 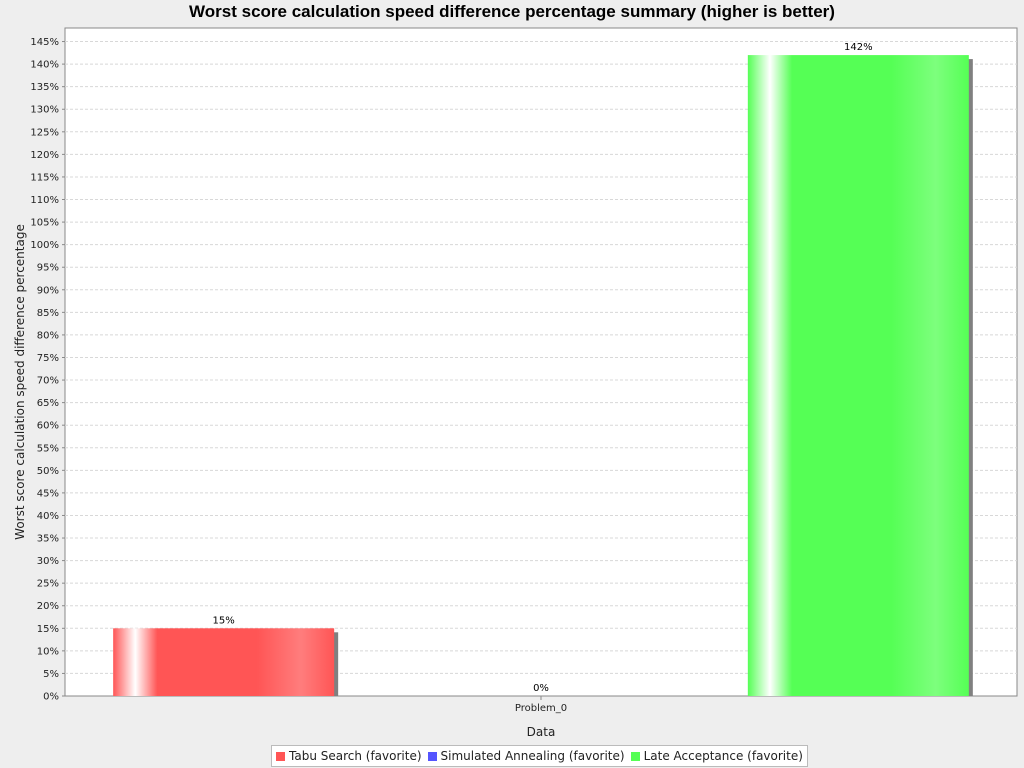 What do you see at coordinates (48, 448) in the screenshot?
I see `y-tick-label: 55%` at bounding box center [48, 448].